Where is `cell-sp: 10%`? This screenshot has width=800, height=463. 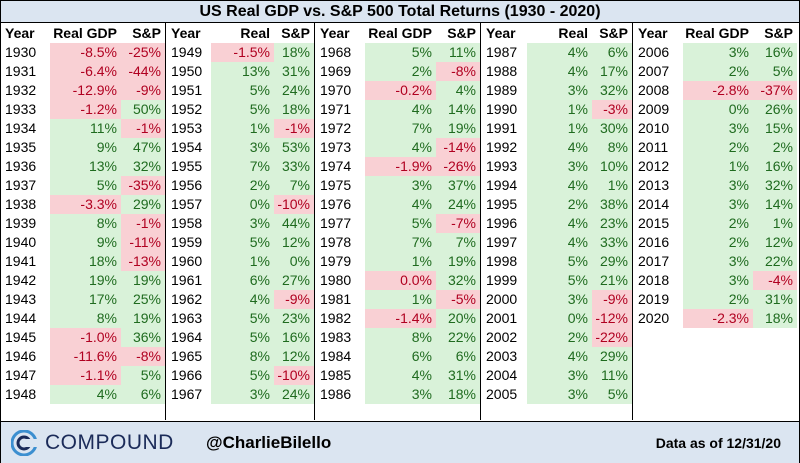 cell-sp: 10% is located at coordinates (612, 166).